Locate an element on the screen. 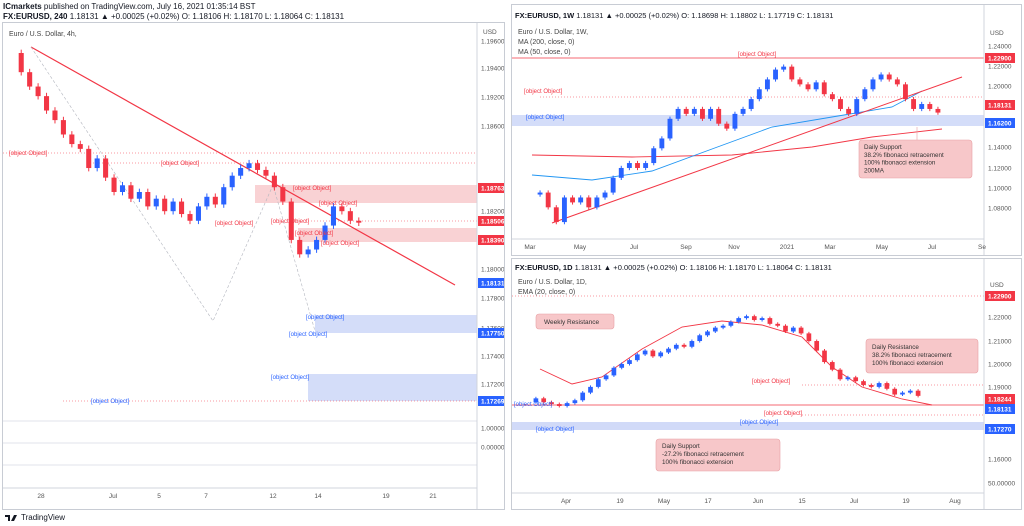 This screenshot has width=1024, height=526. w1-time-tick: May is located at coordinates (580, 247).